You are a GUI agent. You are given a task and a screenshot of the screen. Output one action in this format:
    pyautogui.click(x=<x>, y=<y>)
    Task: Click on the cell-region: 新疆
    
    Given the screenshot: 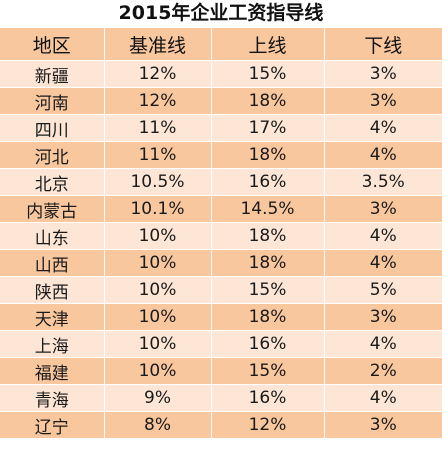 What is the action you would take?
    pyautogui.click(x=52, y=74)
    